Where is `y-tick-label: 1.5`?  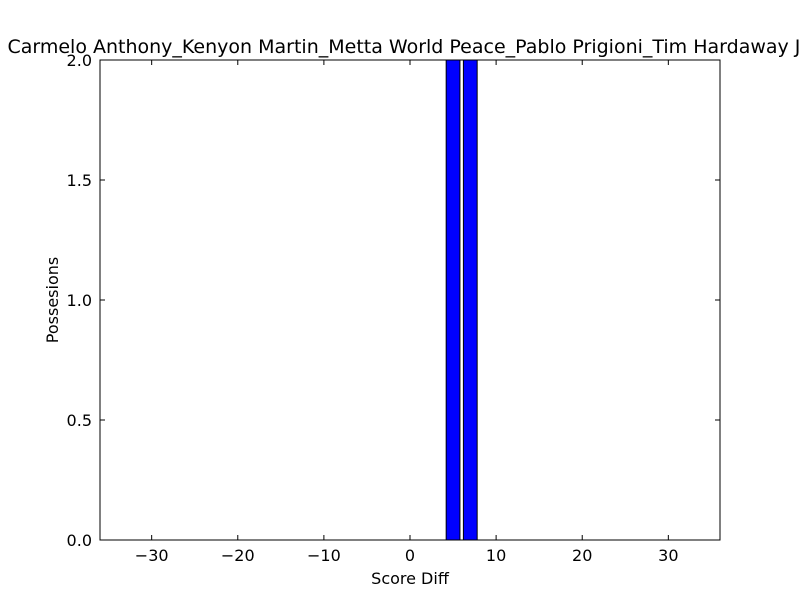
y-tick-label: 1.5 is located at coordinates (79, 180).